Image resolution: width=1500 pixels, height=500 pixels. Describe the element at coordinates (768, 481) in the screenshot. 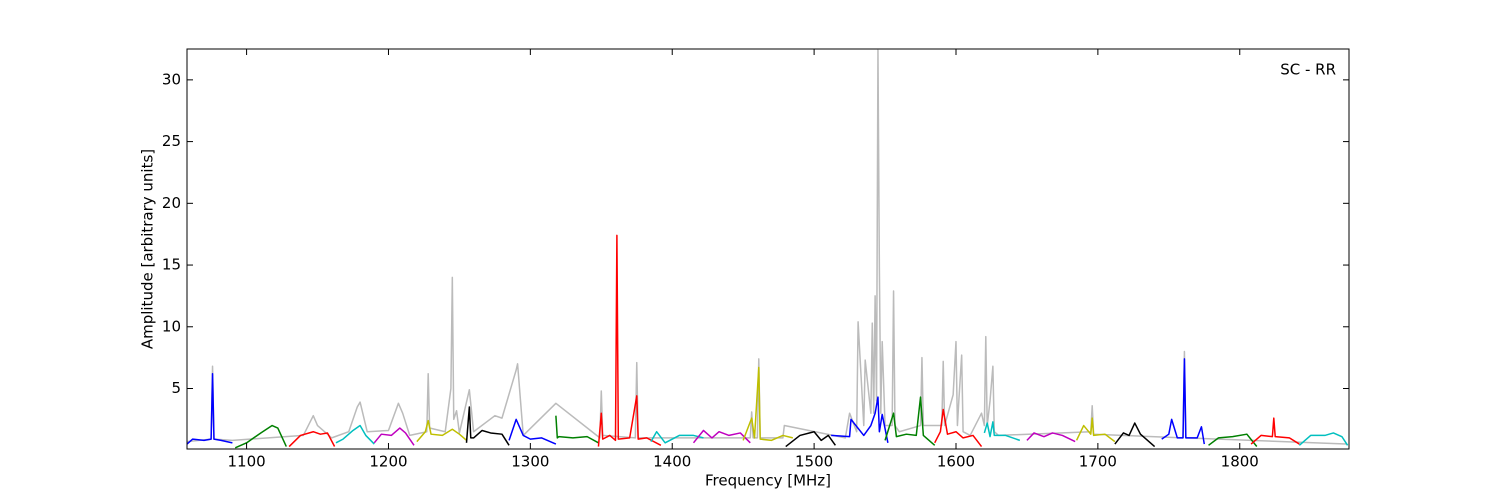

I see `x-axis-label: Frequency [MHz]` at that location.